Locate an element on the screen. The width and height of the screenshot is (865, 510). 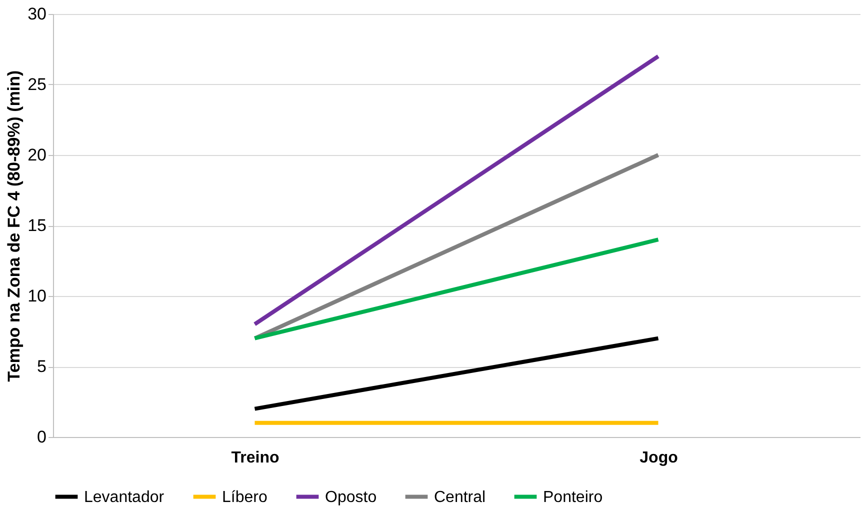
y-tick-label: 15 is located at coordinates (37, 225).